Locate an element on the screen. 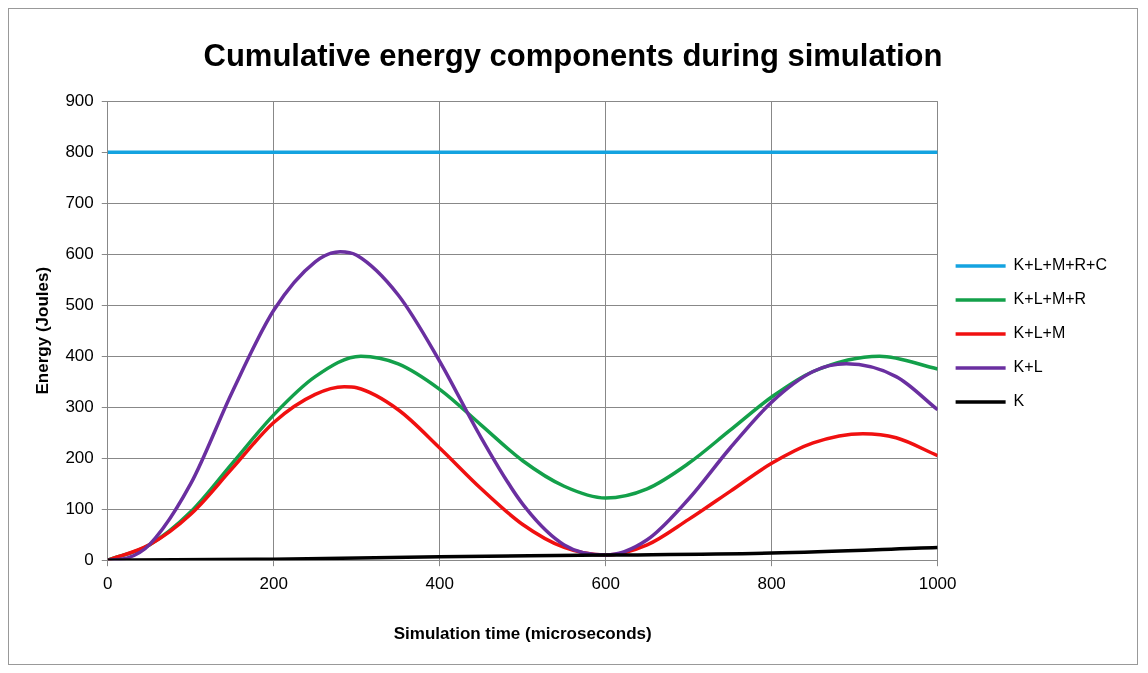  y-tick-label: 300 is located at coordinates (79, 406).